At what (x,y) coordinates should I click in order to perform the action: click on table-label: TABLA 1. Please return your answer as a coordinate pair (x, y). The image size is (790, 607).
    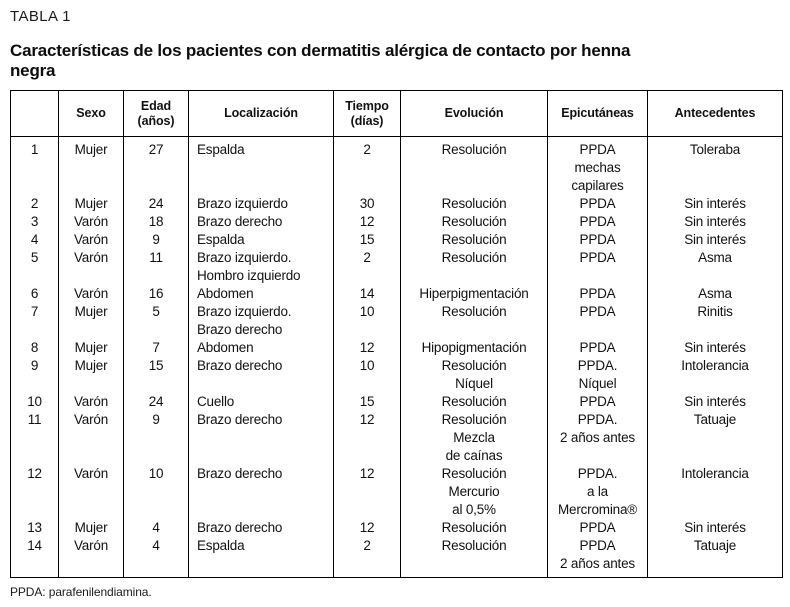
    Looking at the image, I should click on (40, 16).